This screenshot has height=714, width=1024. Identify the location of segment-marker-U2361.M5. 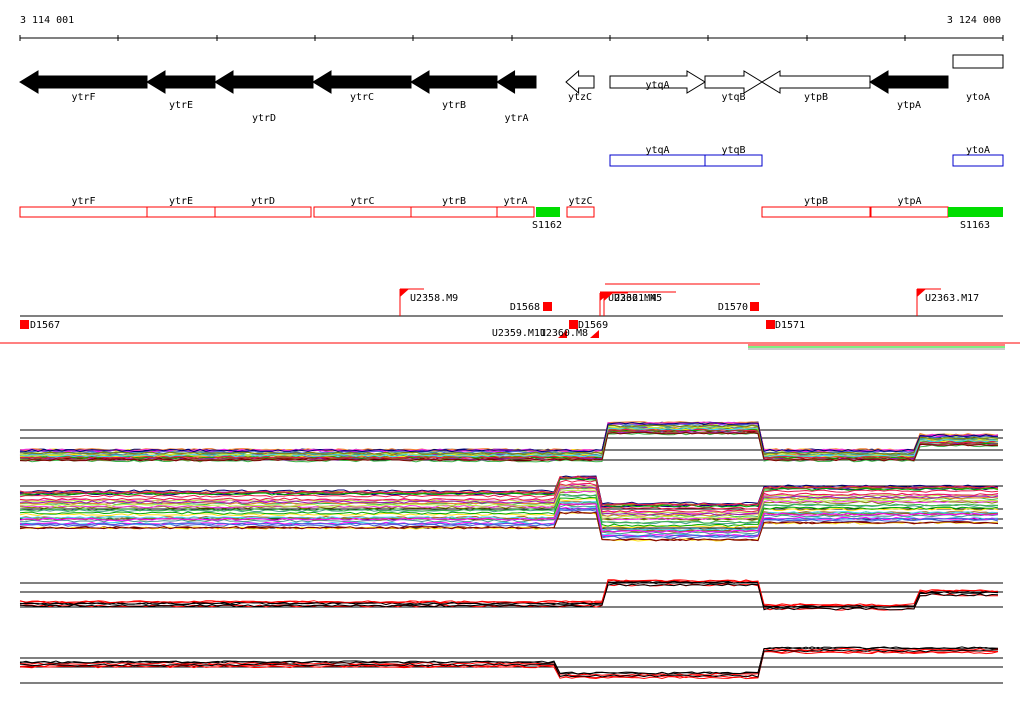
(608, 297).